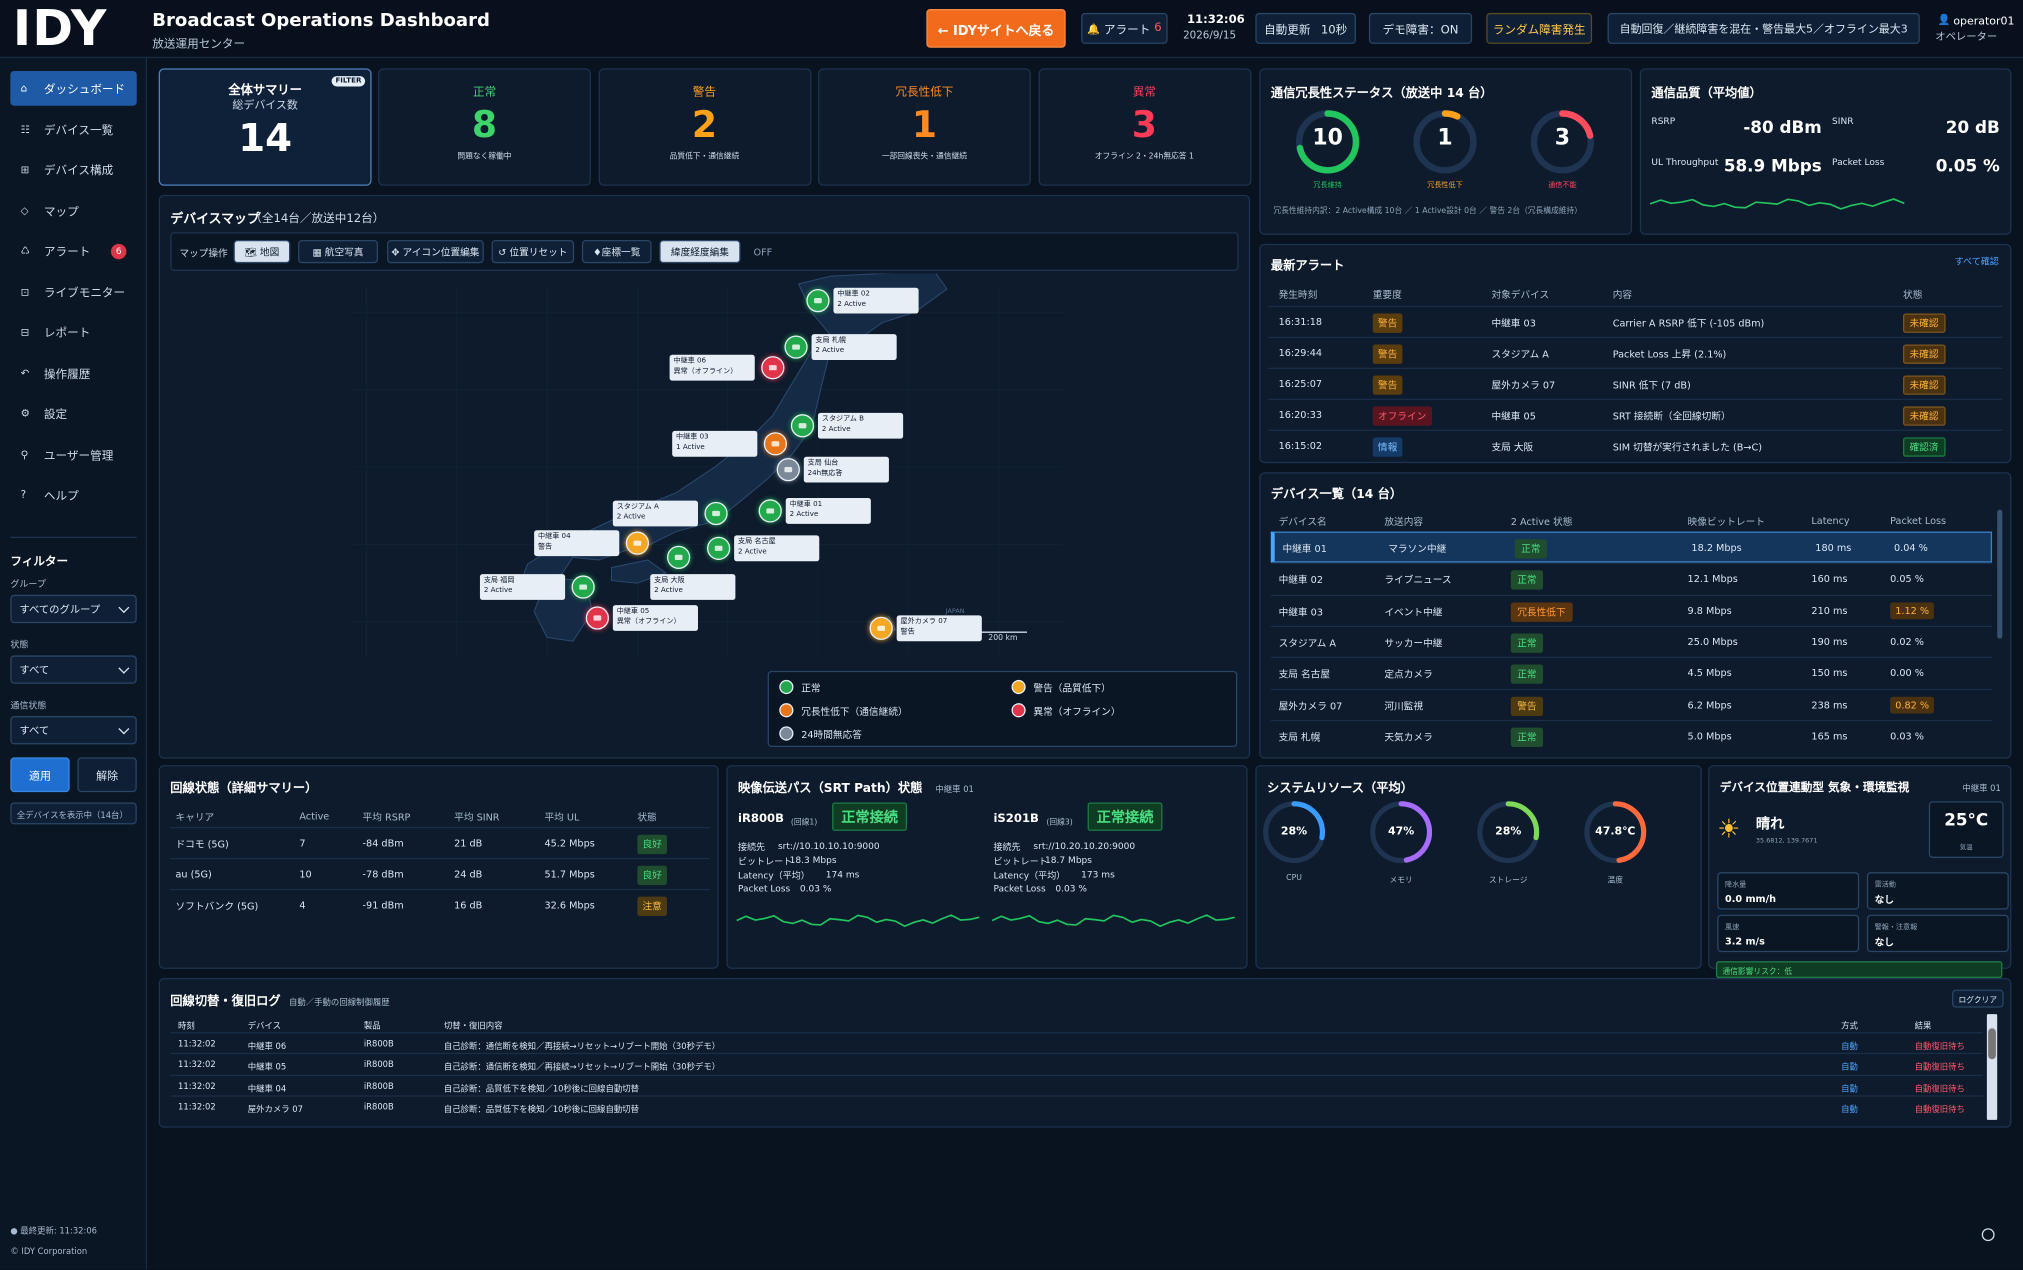 The height and width of the screenshot is (1270, 2023). I want to click on graphic, so click(708, 465).